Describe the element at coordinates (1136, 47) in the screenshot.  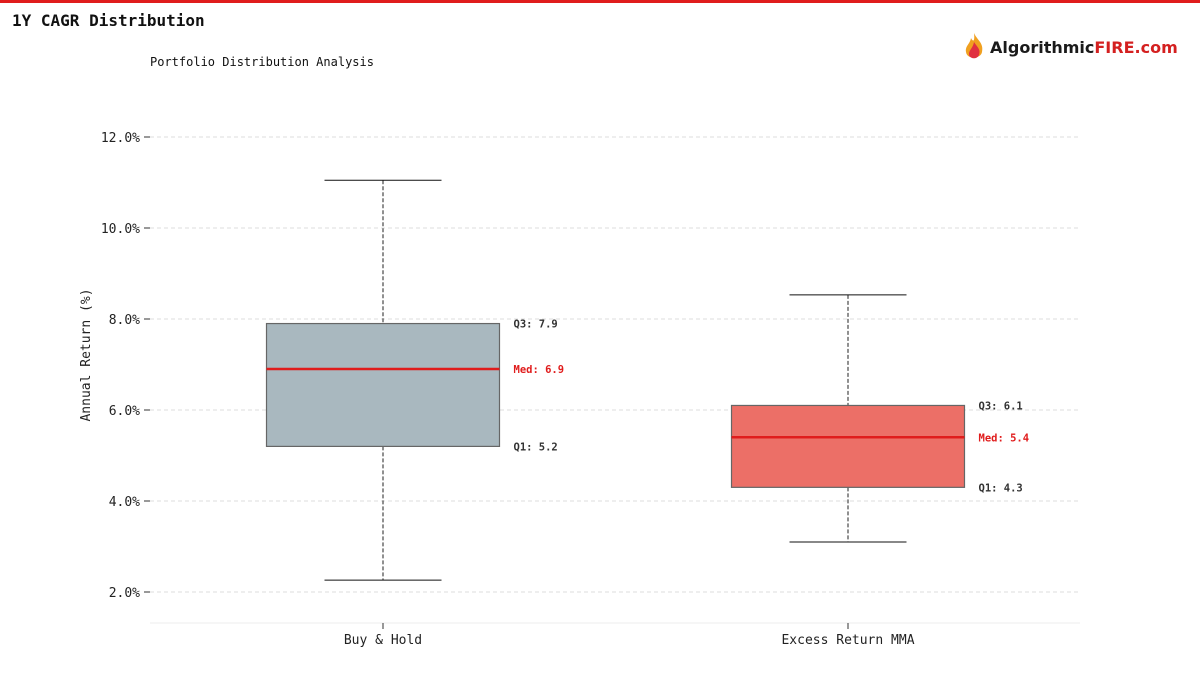
I see `logo-text-fire: FIRE.com` at that location.